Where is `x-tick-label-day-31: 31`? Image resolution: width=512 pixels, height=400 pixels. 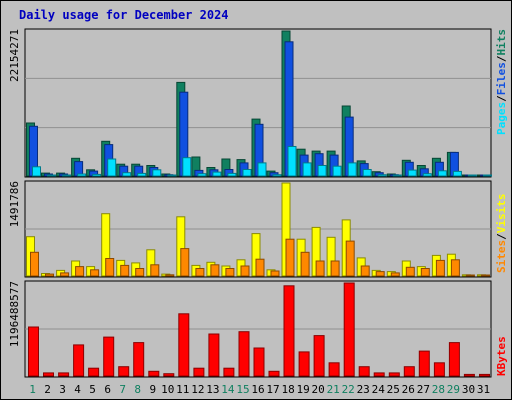
x-tick-label-day-31: 31 is located at coordinates (483, 389).